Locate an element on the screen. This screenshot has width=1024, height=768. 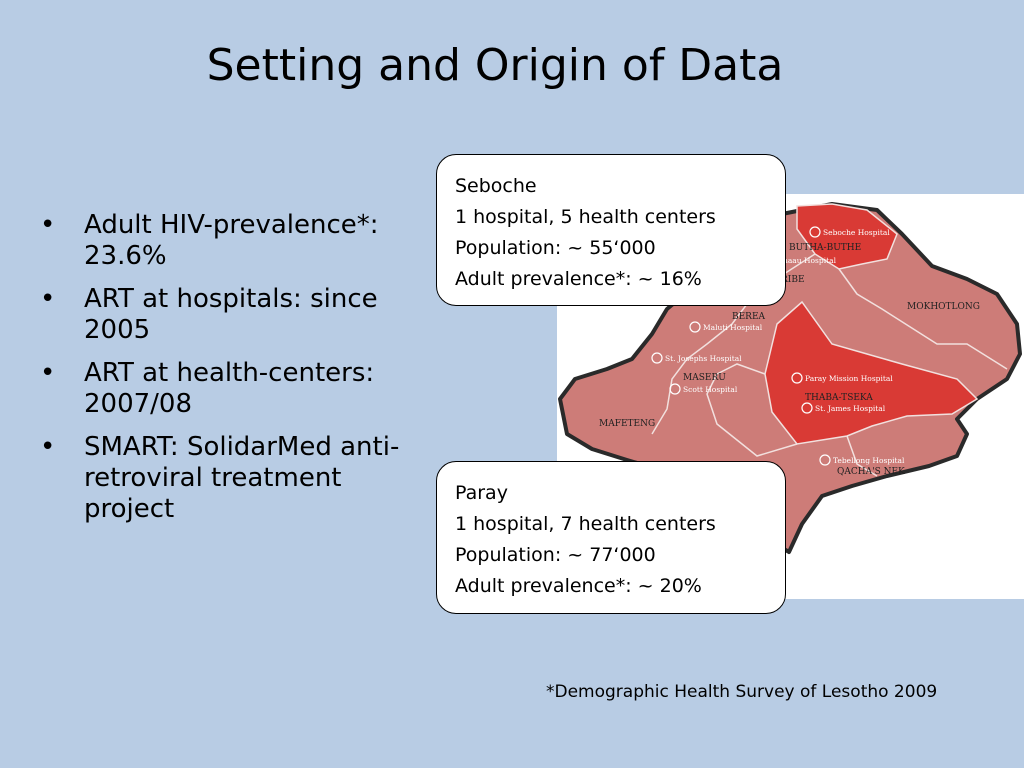
hospital-paray: Paray Mission Hospital is located at coordinates (842, 378).